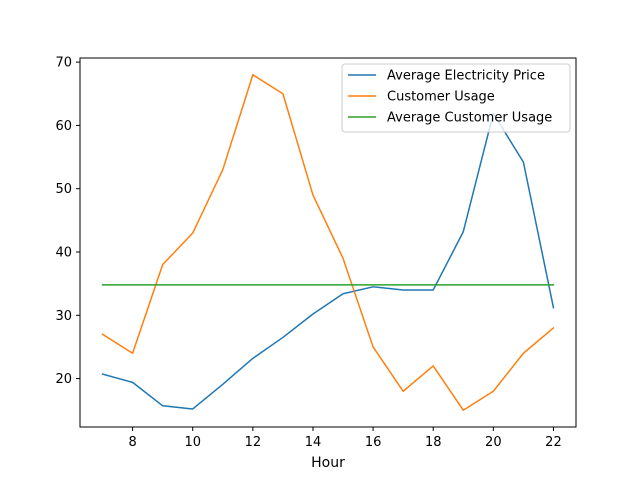 Image resolution: width=640 pixels, height=480 pixels. I want to click on y-tick-label: 40, so click(63, 252).